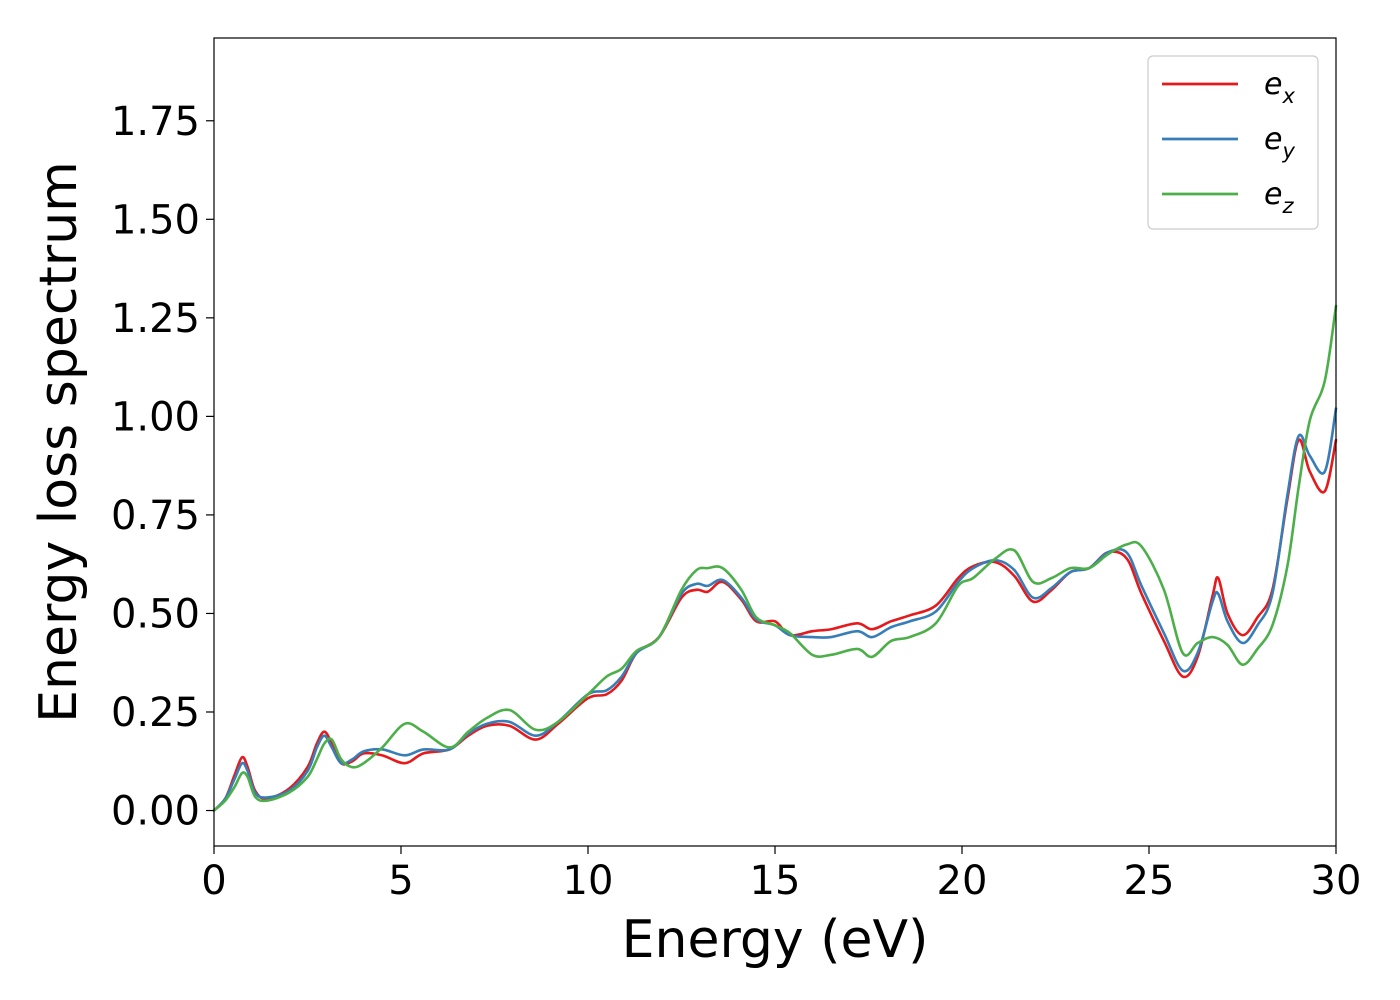 The width and height of the screenshot is (1400, 1000). What do you see at coordinates (1279, 87) in the screenshot?
I see `legend-label-ex: ex` at bounding box center [1279, 87].